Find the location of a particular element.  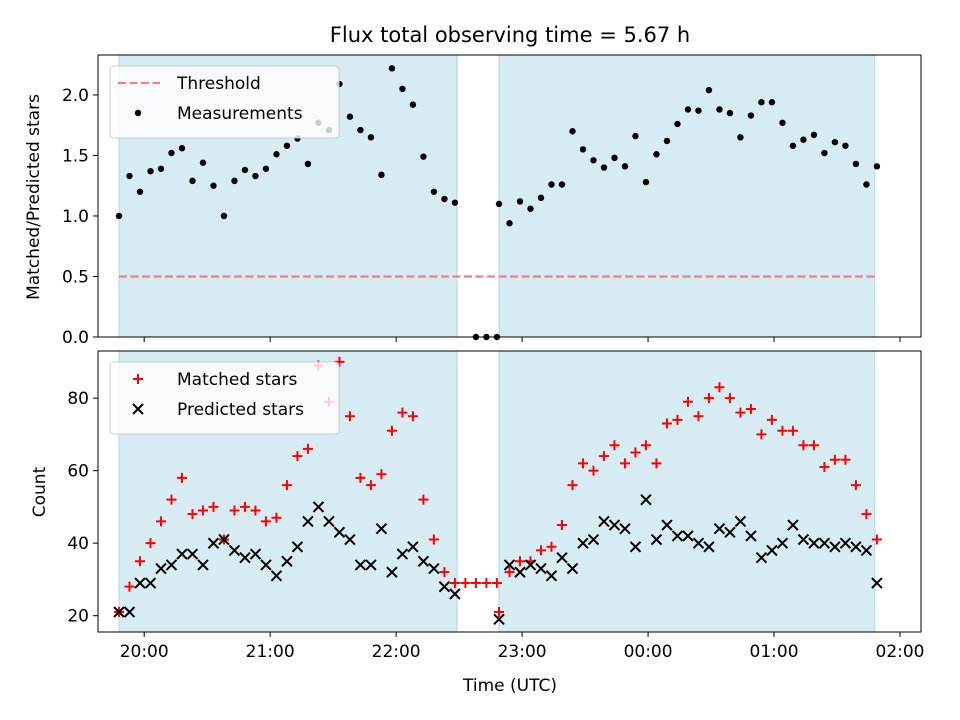

legend-box is located at coordinates (224, 398).